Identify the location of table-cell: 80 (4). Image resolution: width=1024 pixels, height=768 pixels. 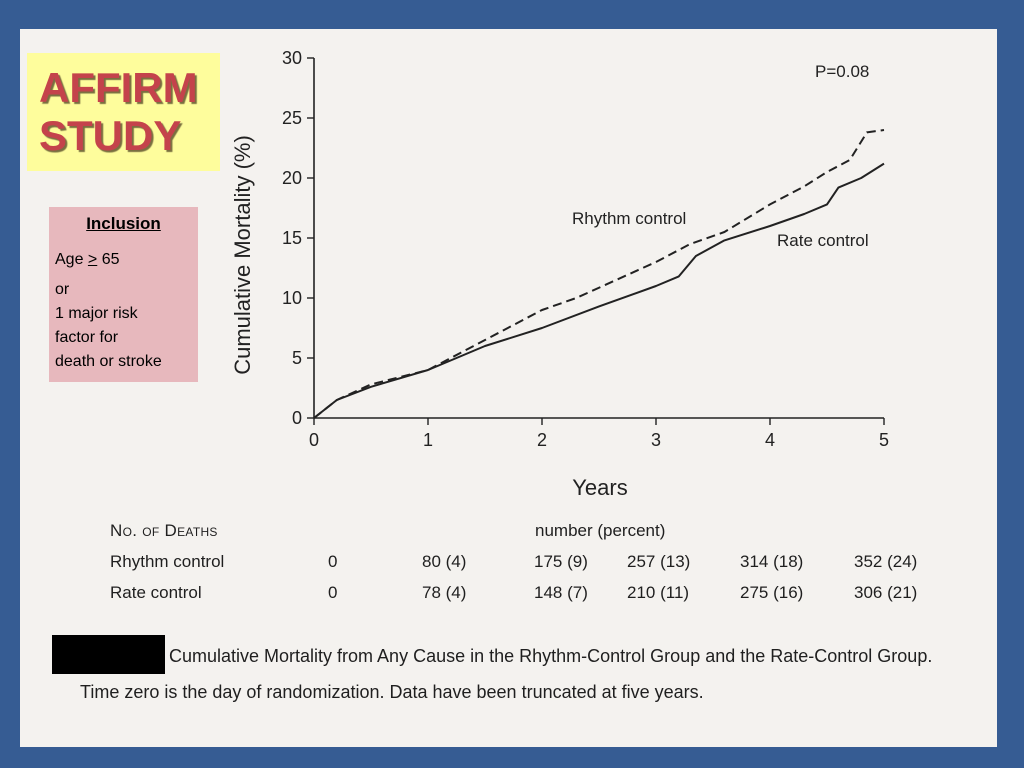
(444, 561).